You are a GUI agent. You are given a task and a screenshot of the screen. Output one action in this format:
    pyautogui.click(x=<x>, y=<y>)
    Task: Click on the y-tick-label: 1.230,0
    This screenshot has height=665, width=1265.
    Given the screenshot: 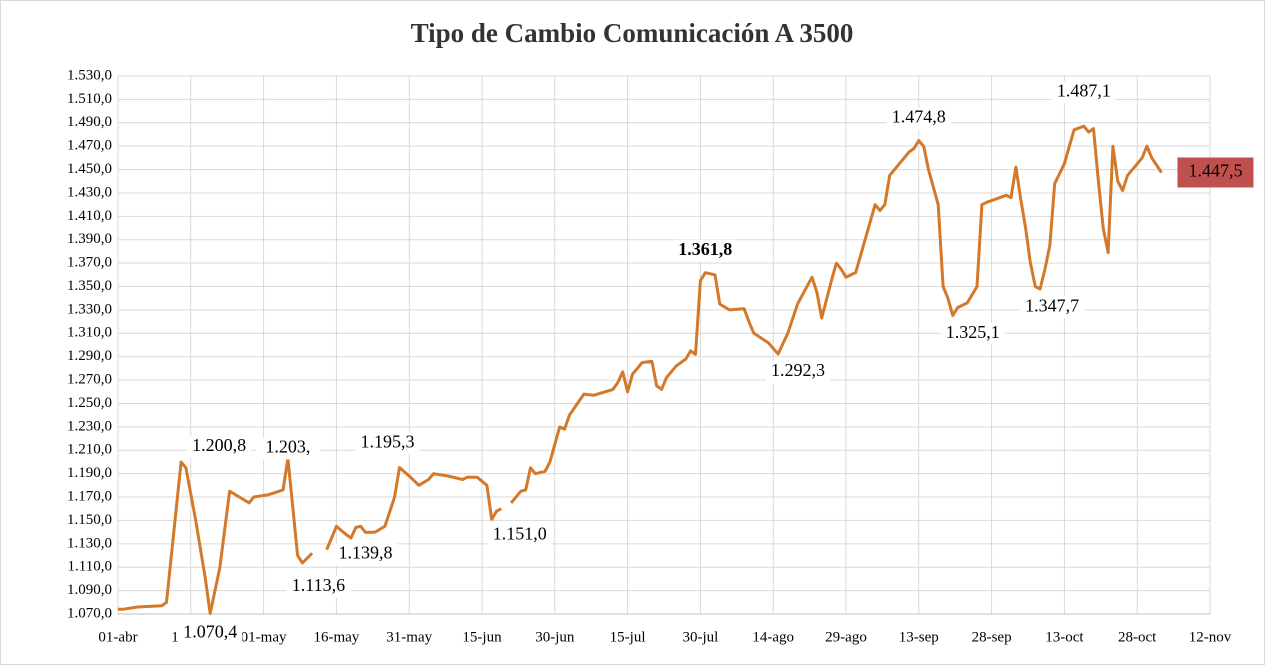 What is the action you would take?
    pyautogui.click(x=89, y=426)
    